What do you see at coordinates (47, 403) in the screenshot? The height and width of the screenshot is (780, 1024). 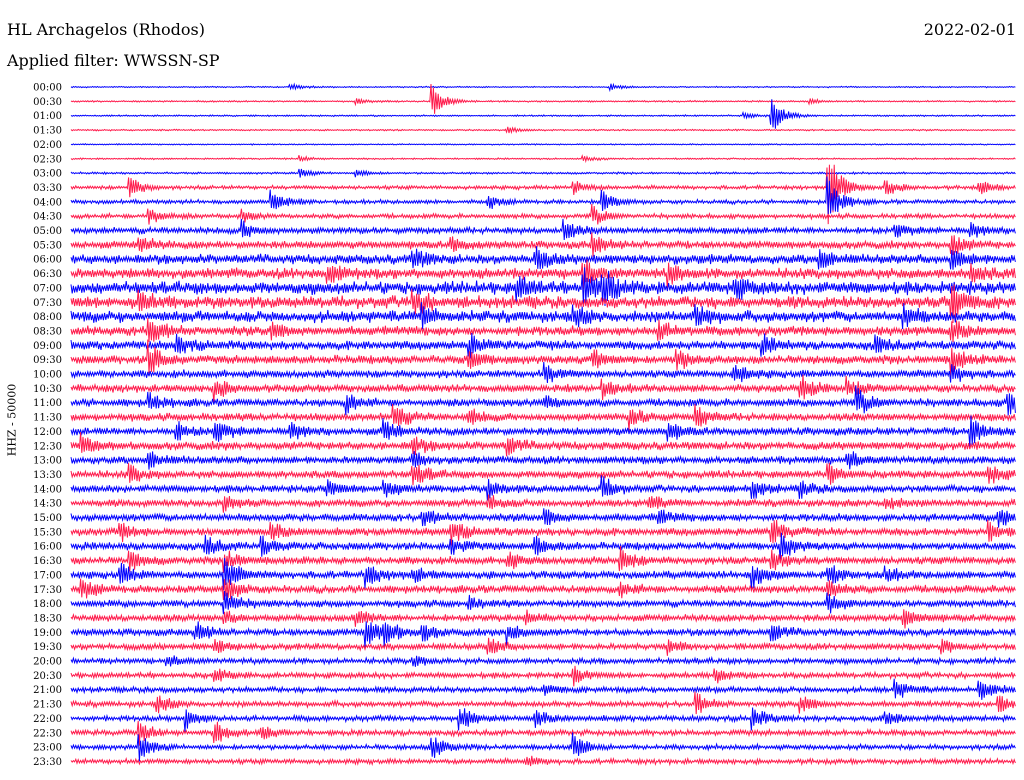 I see `row-time-label: 11:00` at bounding box center [47, 403].